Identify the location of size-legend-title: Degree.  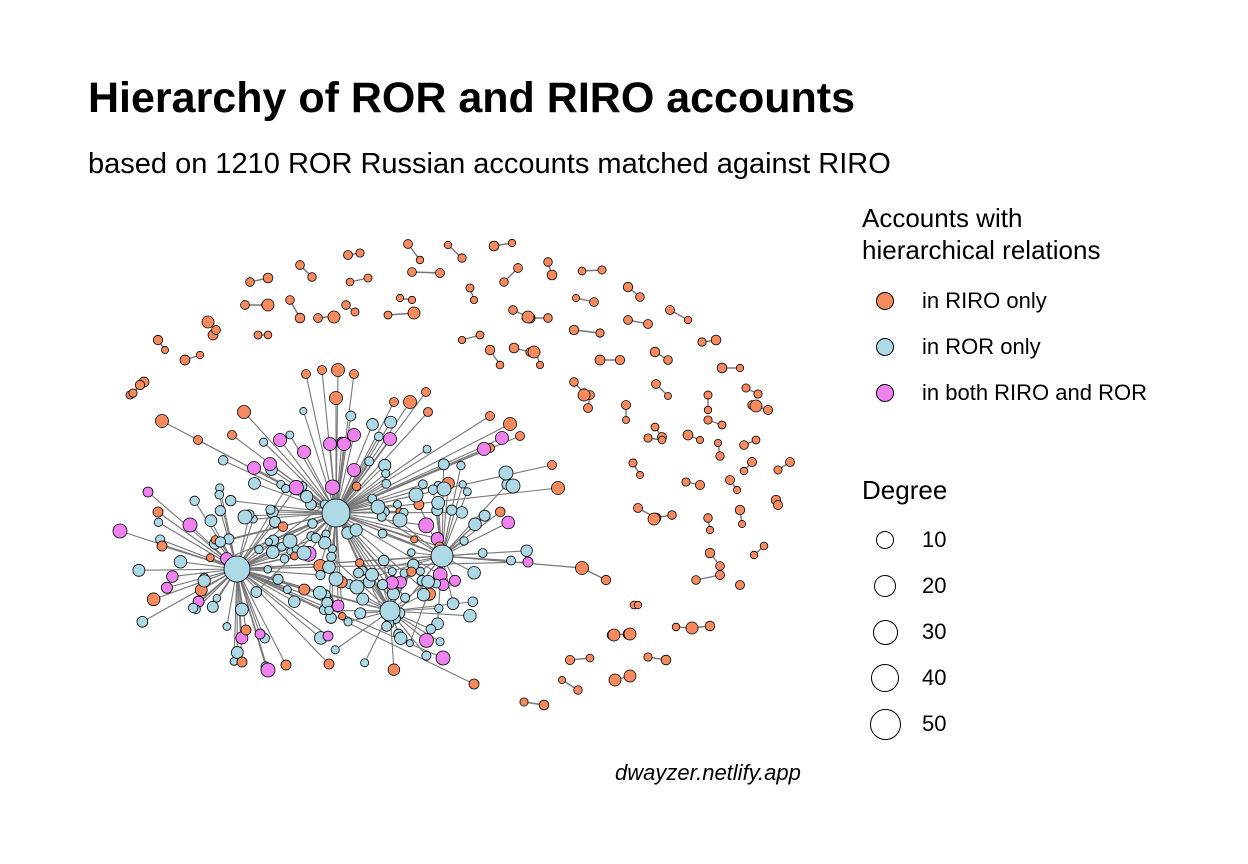
(905, 490).